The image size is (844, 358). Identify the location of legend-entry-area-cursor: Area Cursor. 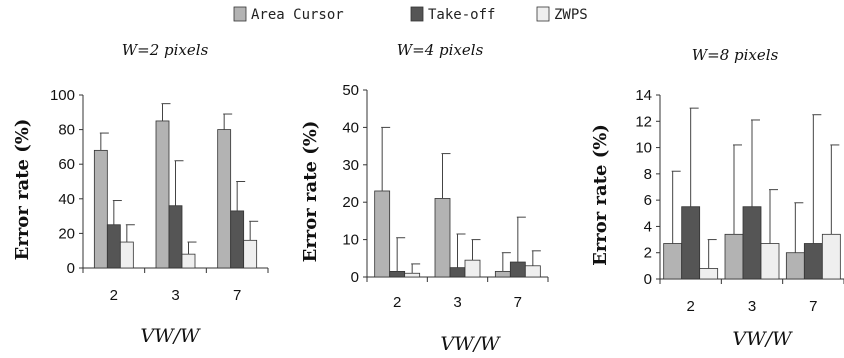
(288, 14).